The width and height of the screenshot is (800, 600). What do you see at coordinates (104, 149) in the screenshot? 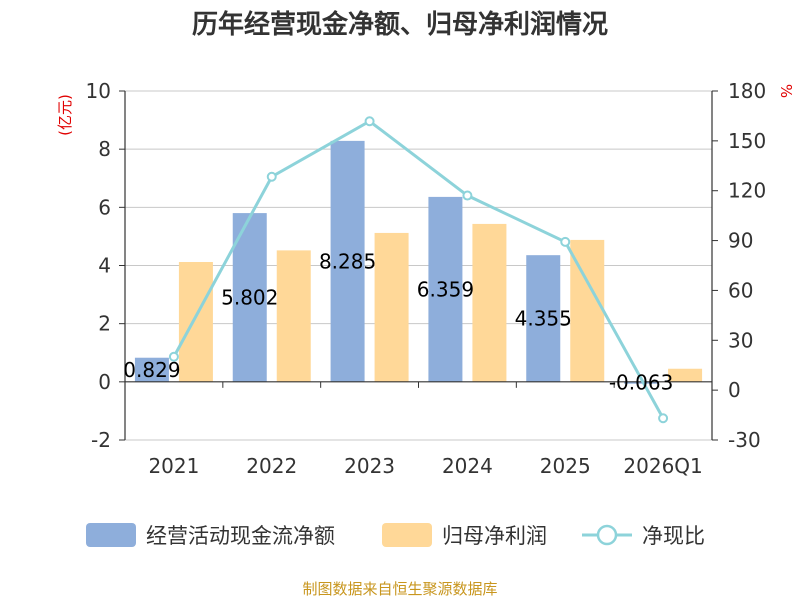
I see `left-tick-label: 8` at bounding box center [104, 149].